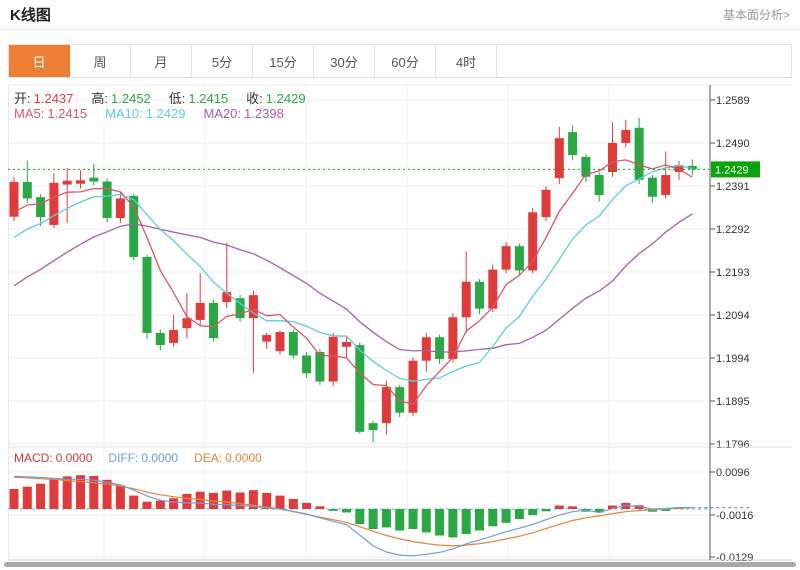  What do you see at coordinates (145, 113) in the screenshot?
I see `readout-pair: MA10: 1.2429` at bounding box center [145, 113].